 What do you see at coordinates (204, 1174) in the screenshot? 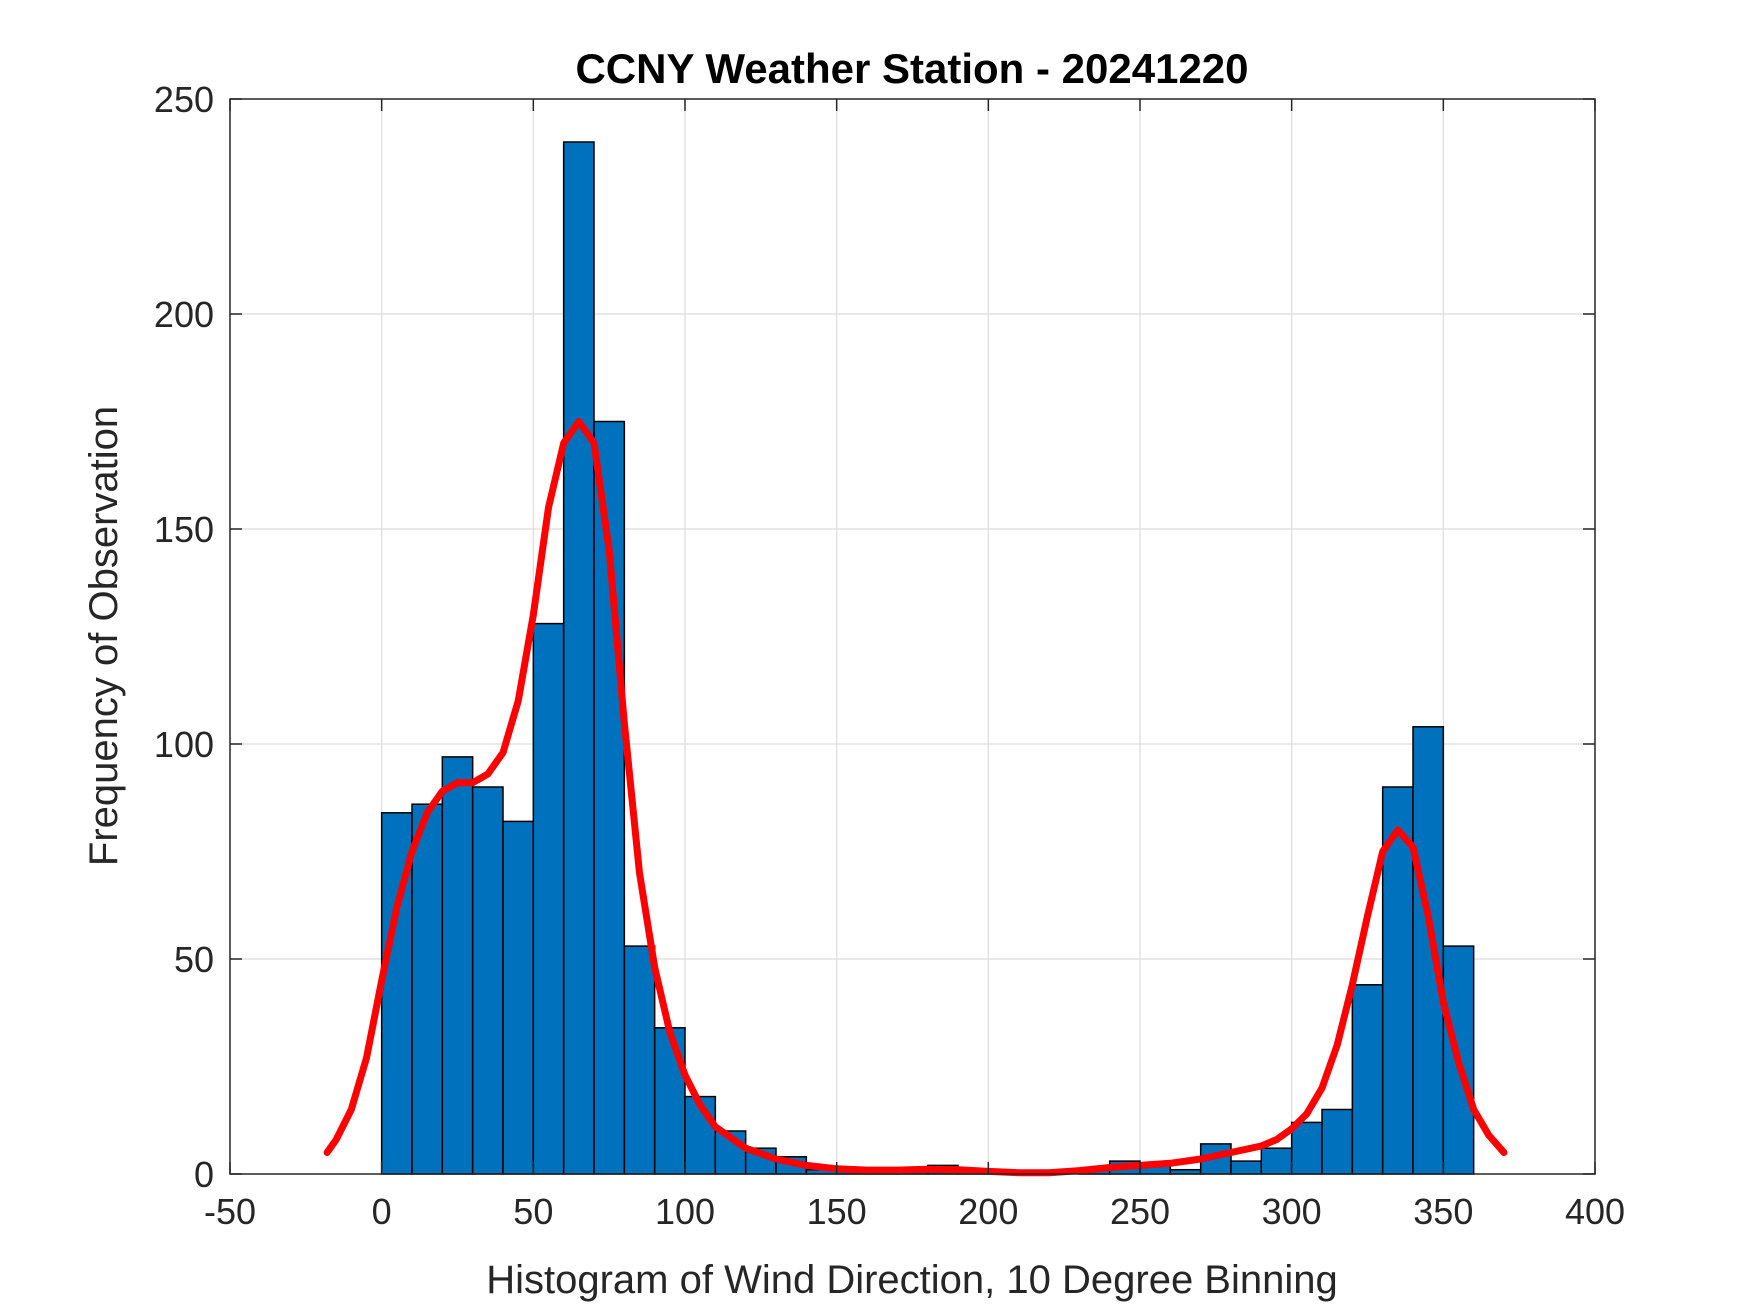
I see `y-tick-label: 0` at bounding box center [204, 1174].